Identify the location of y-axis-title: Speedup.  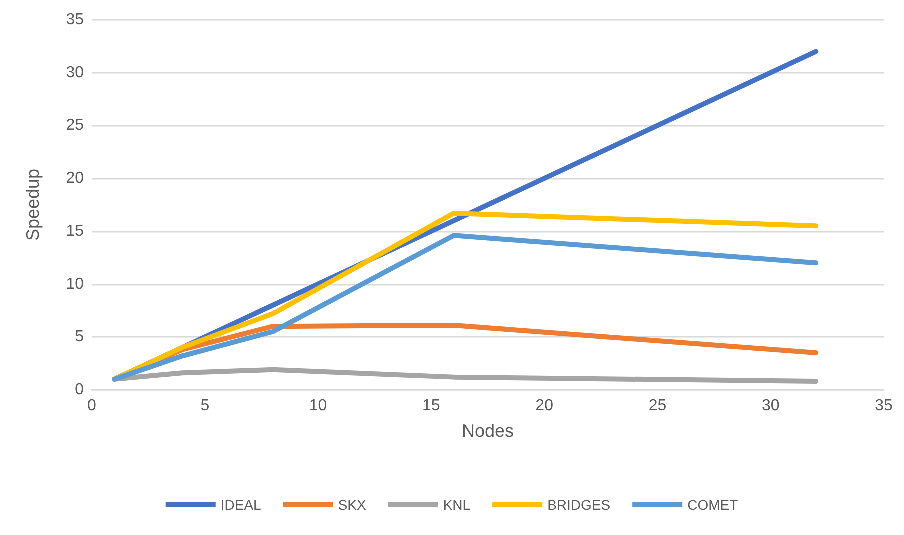
(33, 205).